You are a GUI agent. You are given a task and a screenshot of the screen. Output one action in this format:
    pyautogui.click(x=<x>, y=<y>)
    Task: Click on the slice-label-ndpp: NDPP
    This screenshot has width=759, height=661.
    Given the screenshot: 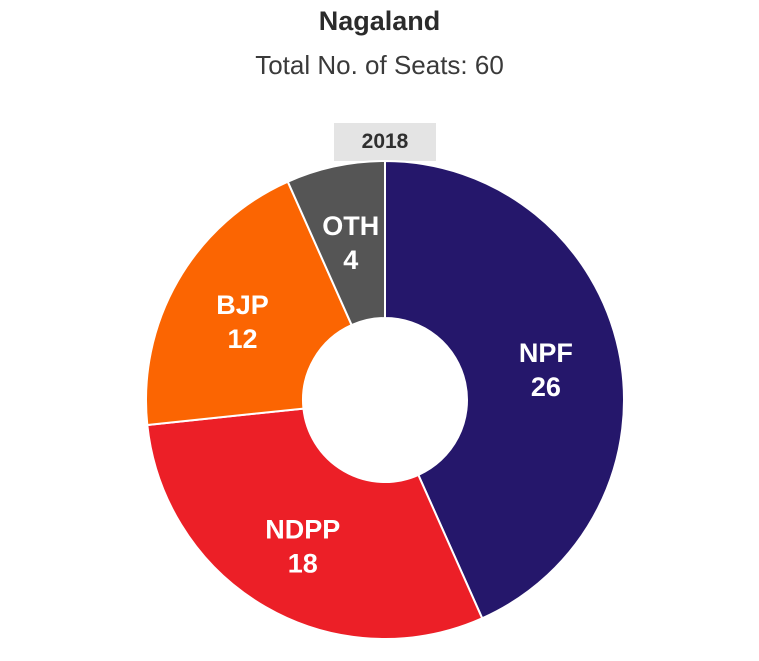 What is the action you would take?
    pyautogui.click(x=302, y=529)
    